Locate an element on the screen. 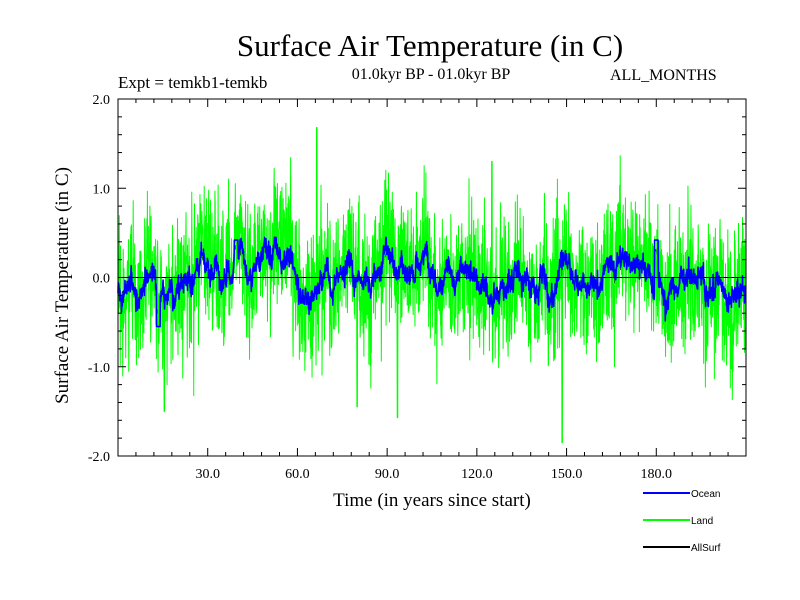  legend-label-allsurf: AllSurf is located at coordinates (706, 548).